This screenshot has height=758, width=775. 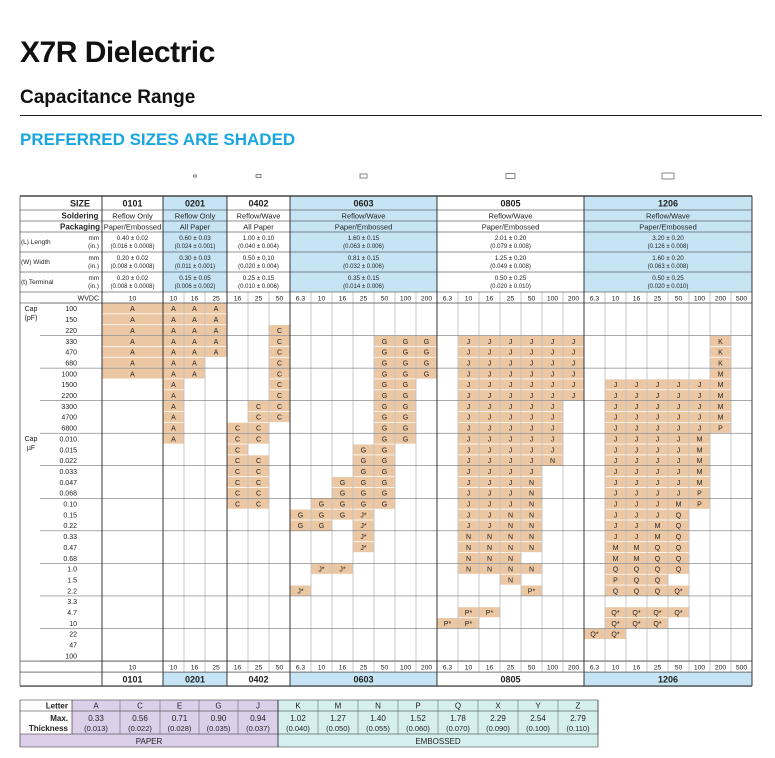 What do you see at coordinates (80, 204) in the screenshot?
I see `size-label: SIZE` at bounding box center [80, 204].